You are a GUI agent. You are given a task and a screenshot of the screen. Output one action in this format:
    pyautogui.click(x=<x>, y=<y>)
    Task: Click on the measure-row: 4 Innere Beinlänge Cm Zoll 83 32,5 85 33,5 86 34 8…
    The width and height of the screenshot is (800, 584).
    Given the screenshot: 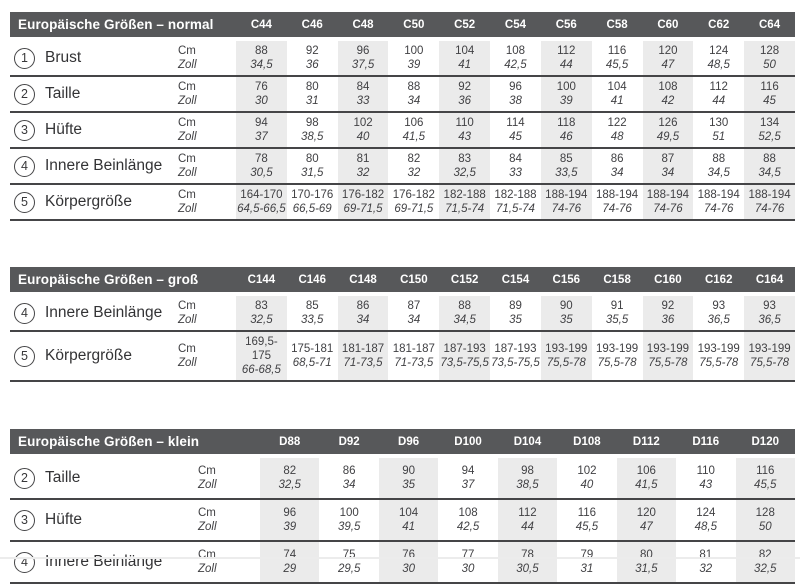 What is the action you would take?
    pyautogui.click(x=402, y=312)
    